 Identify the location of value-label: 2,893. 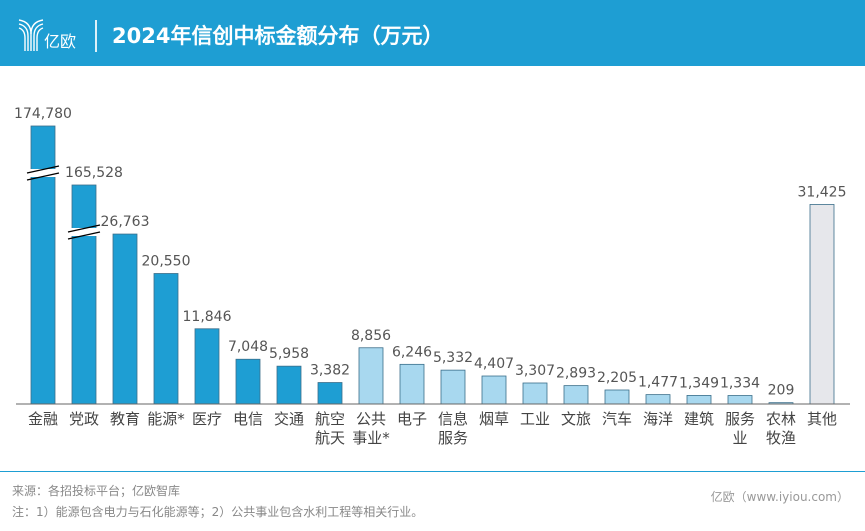
(576, 374).